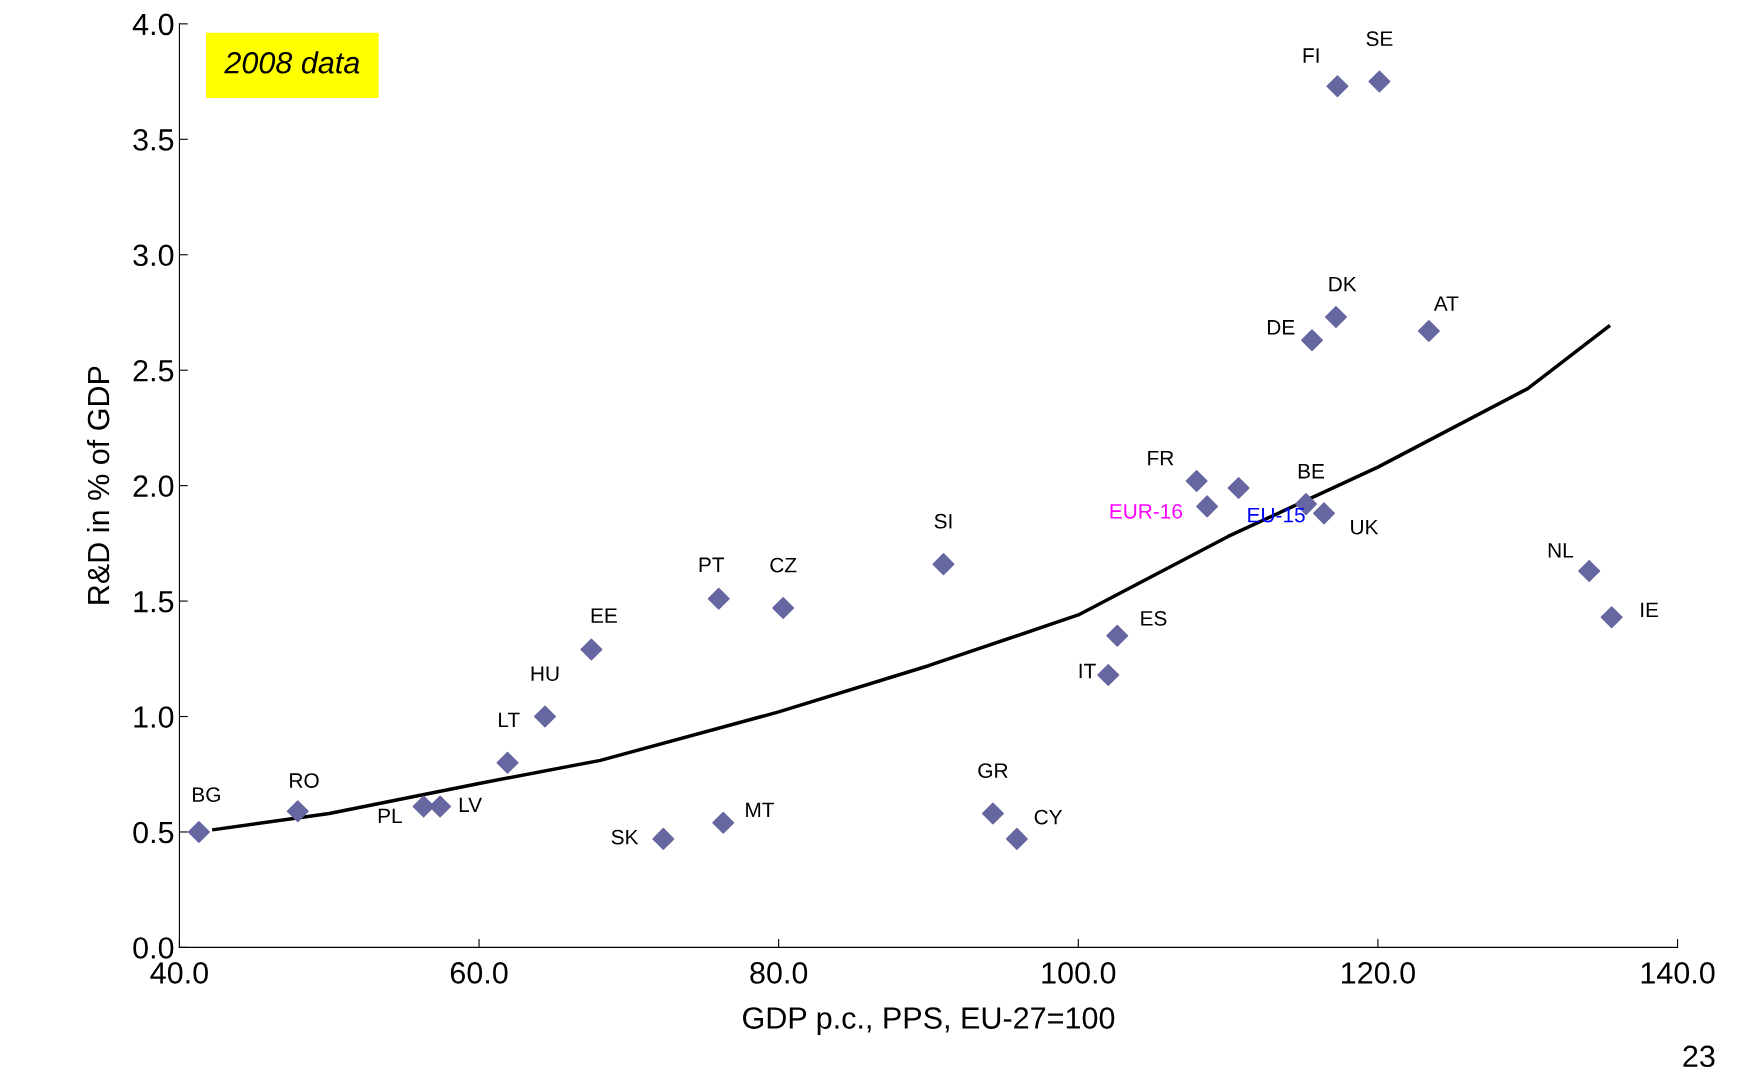  I want to click on data-label: RO, so click(304, 780).